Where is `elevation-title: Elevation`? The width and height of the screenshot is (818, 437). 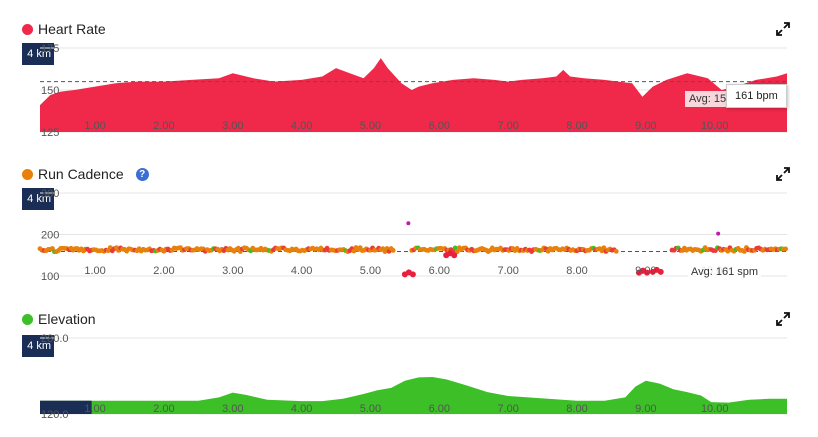 elevation-title: Elevation is located at coordinates (59, 319).